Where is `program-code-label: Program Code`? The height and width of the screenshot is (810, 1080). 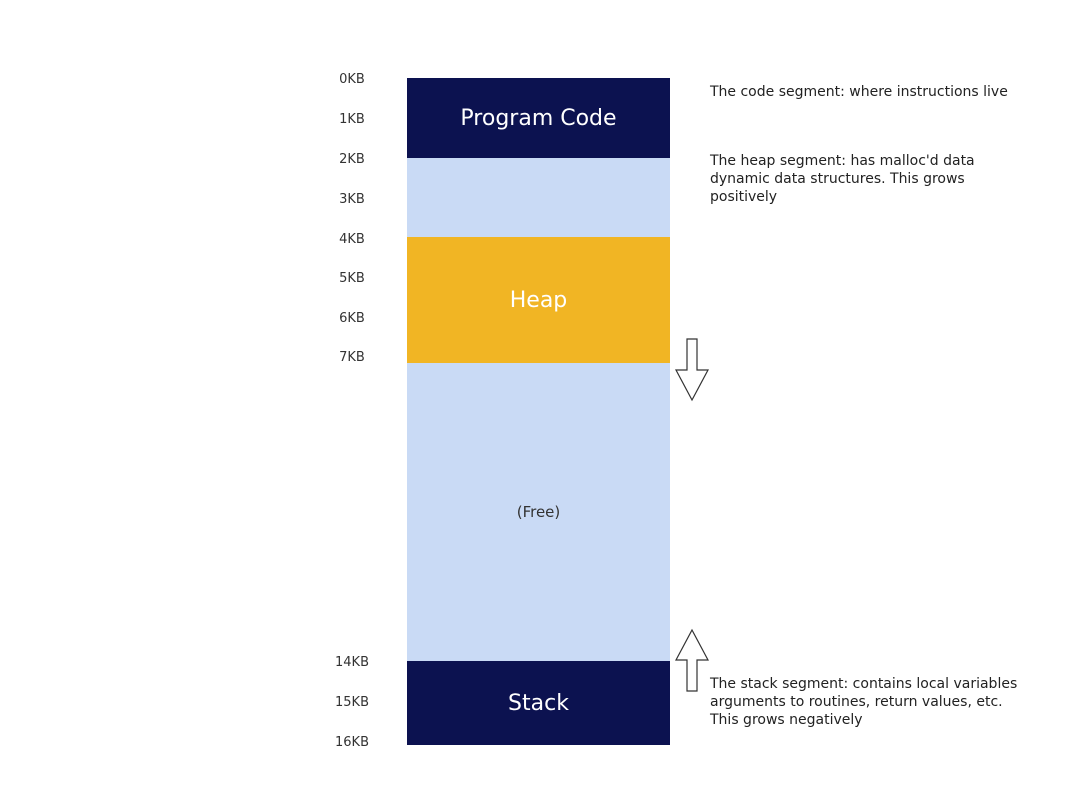 program-code-label: Program Code is located at coordinates (538, 118).